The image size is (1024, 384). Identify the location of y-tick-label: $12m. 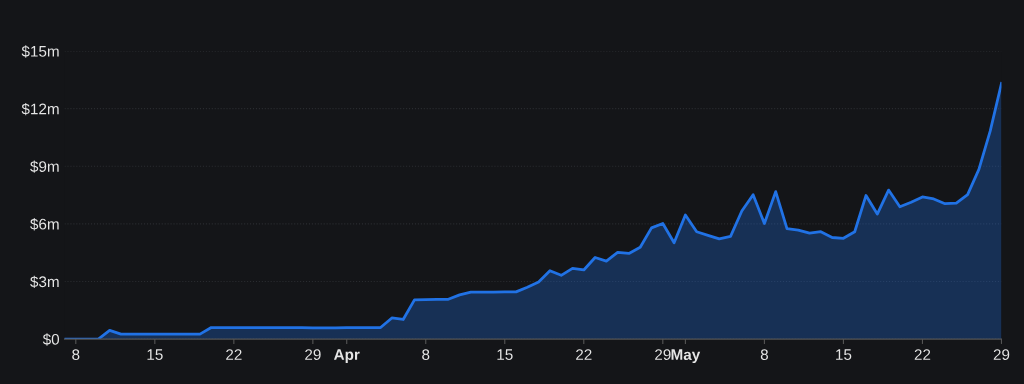
(40, 109).